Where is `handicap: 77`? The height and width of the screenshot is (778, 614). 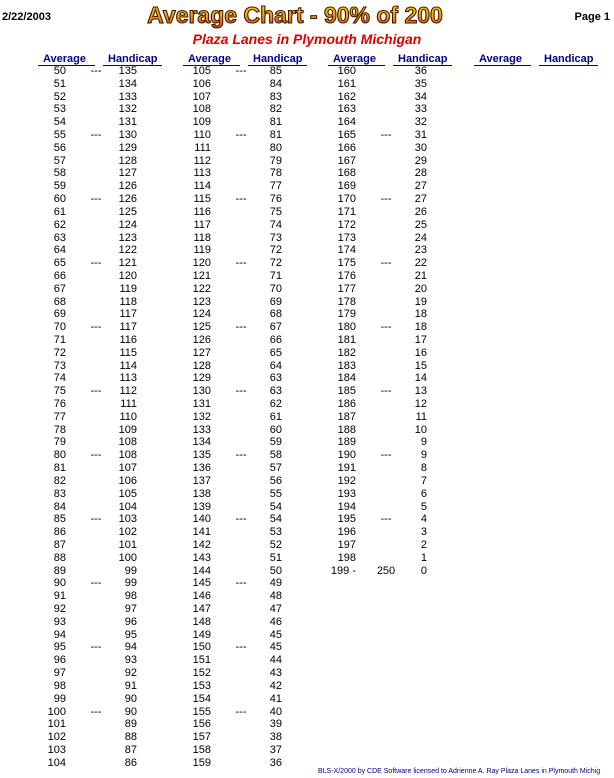
handicap: 77 is located at coordinates (275, 186).